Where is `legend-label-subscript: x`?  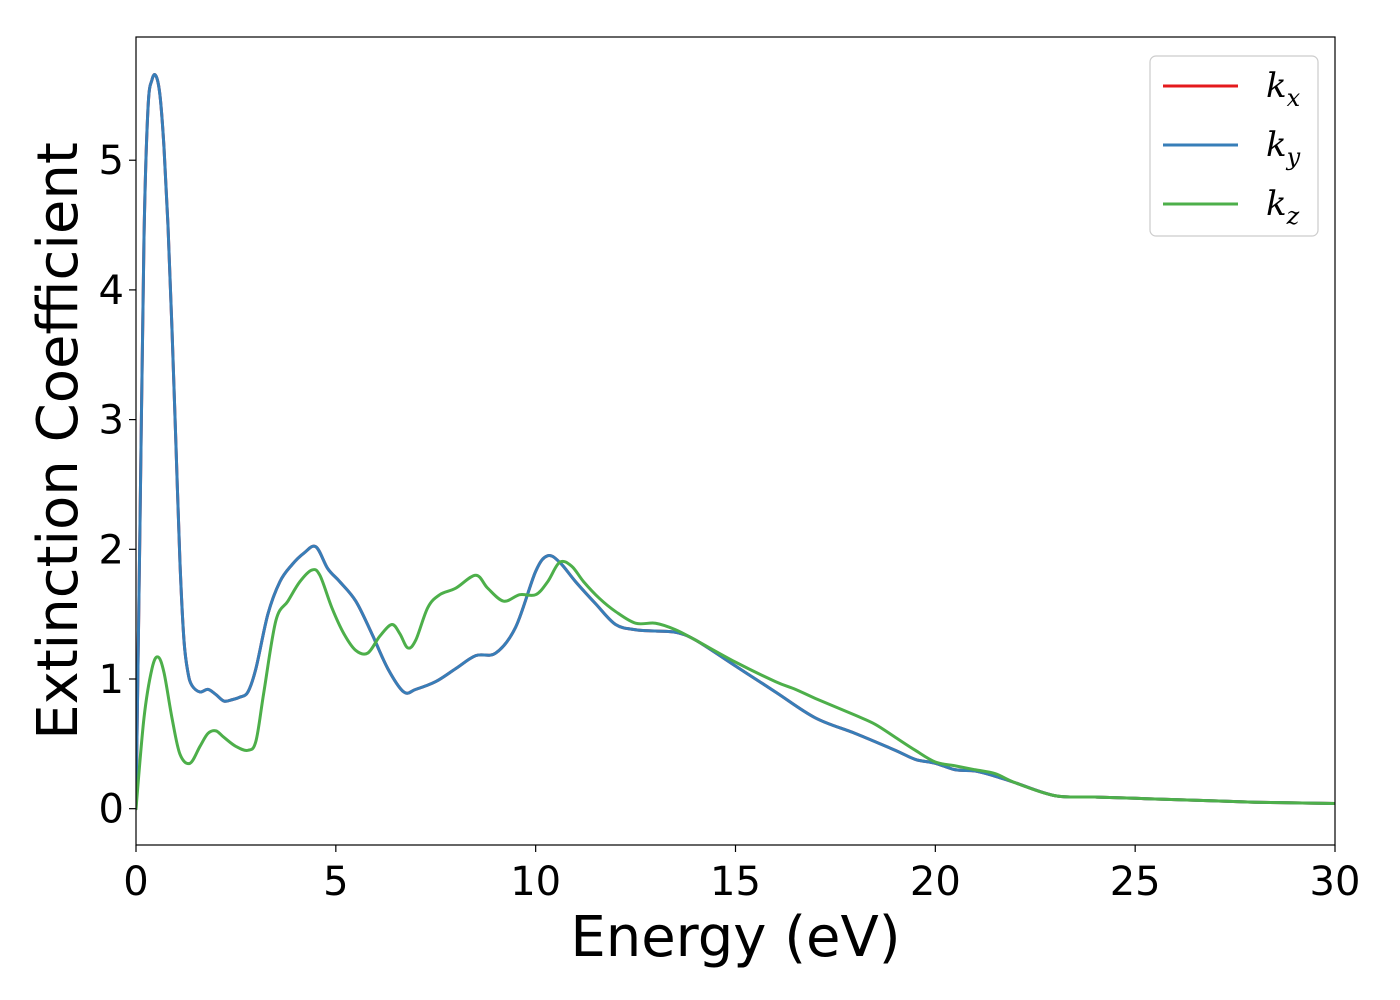 legend-label-subscript: x is located at coordinates (1294, 98).